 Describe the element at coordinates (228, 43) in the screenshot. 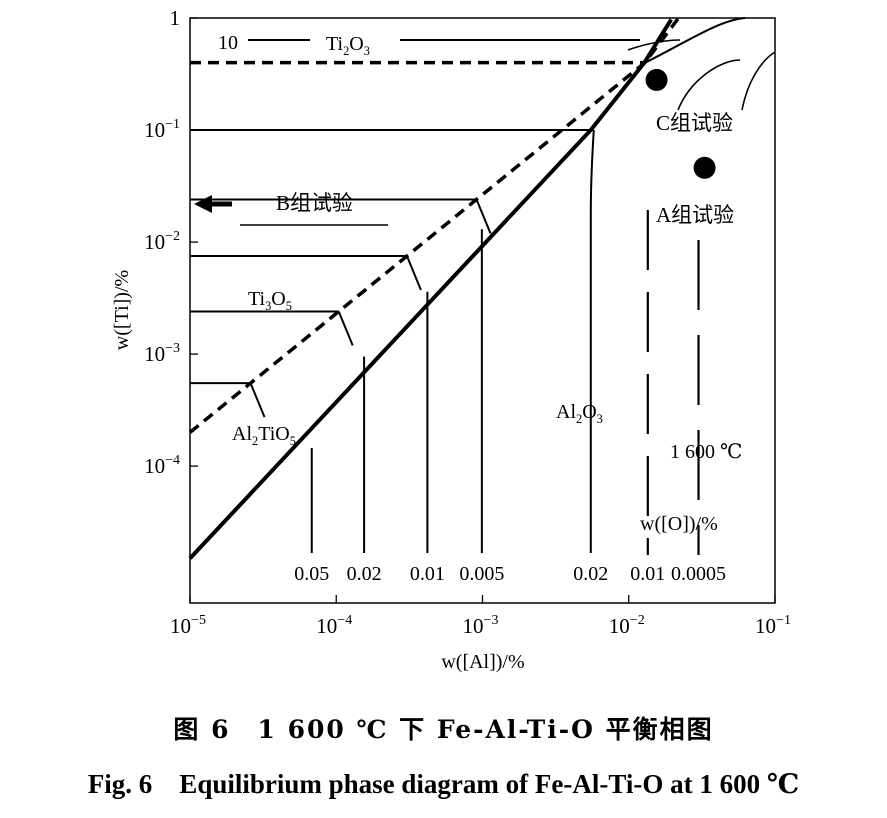

I see `label-ten: 10` at that location.